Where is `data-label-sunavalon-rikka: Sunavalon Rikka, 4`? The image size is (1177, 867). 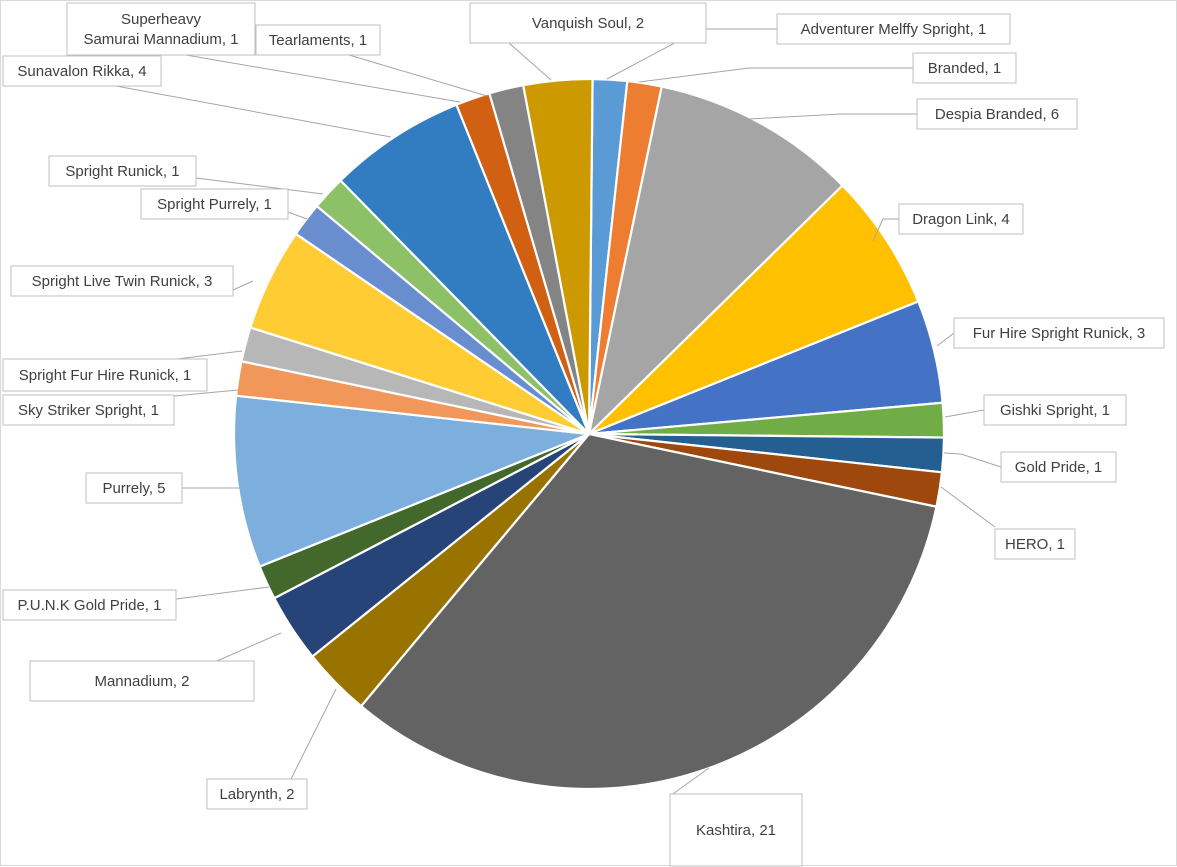 data-label-sunavalon-rikka: Sunavalon Rikka, 4 is located at coordinates (82, 71).